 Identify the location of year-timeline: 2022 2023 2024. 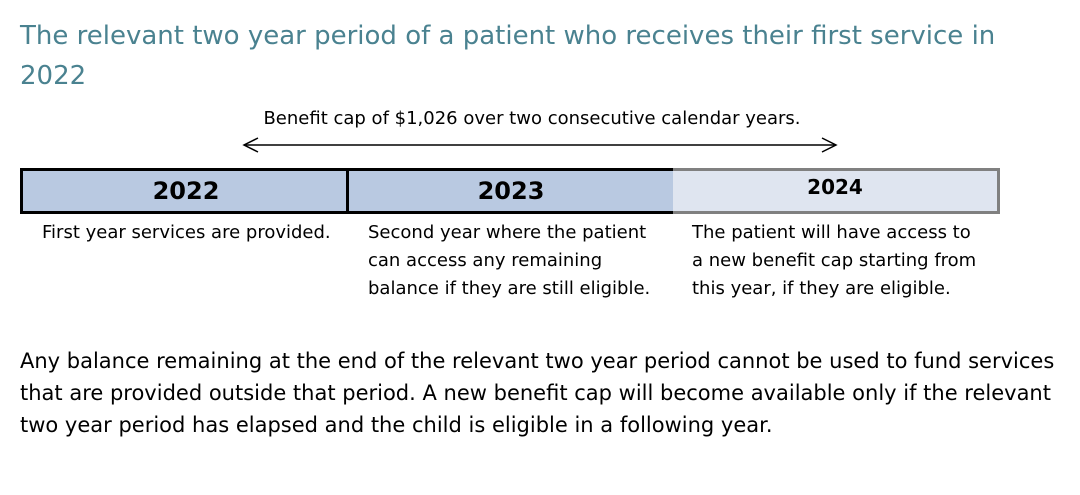
(510, 191).